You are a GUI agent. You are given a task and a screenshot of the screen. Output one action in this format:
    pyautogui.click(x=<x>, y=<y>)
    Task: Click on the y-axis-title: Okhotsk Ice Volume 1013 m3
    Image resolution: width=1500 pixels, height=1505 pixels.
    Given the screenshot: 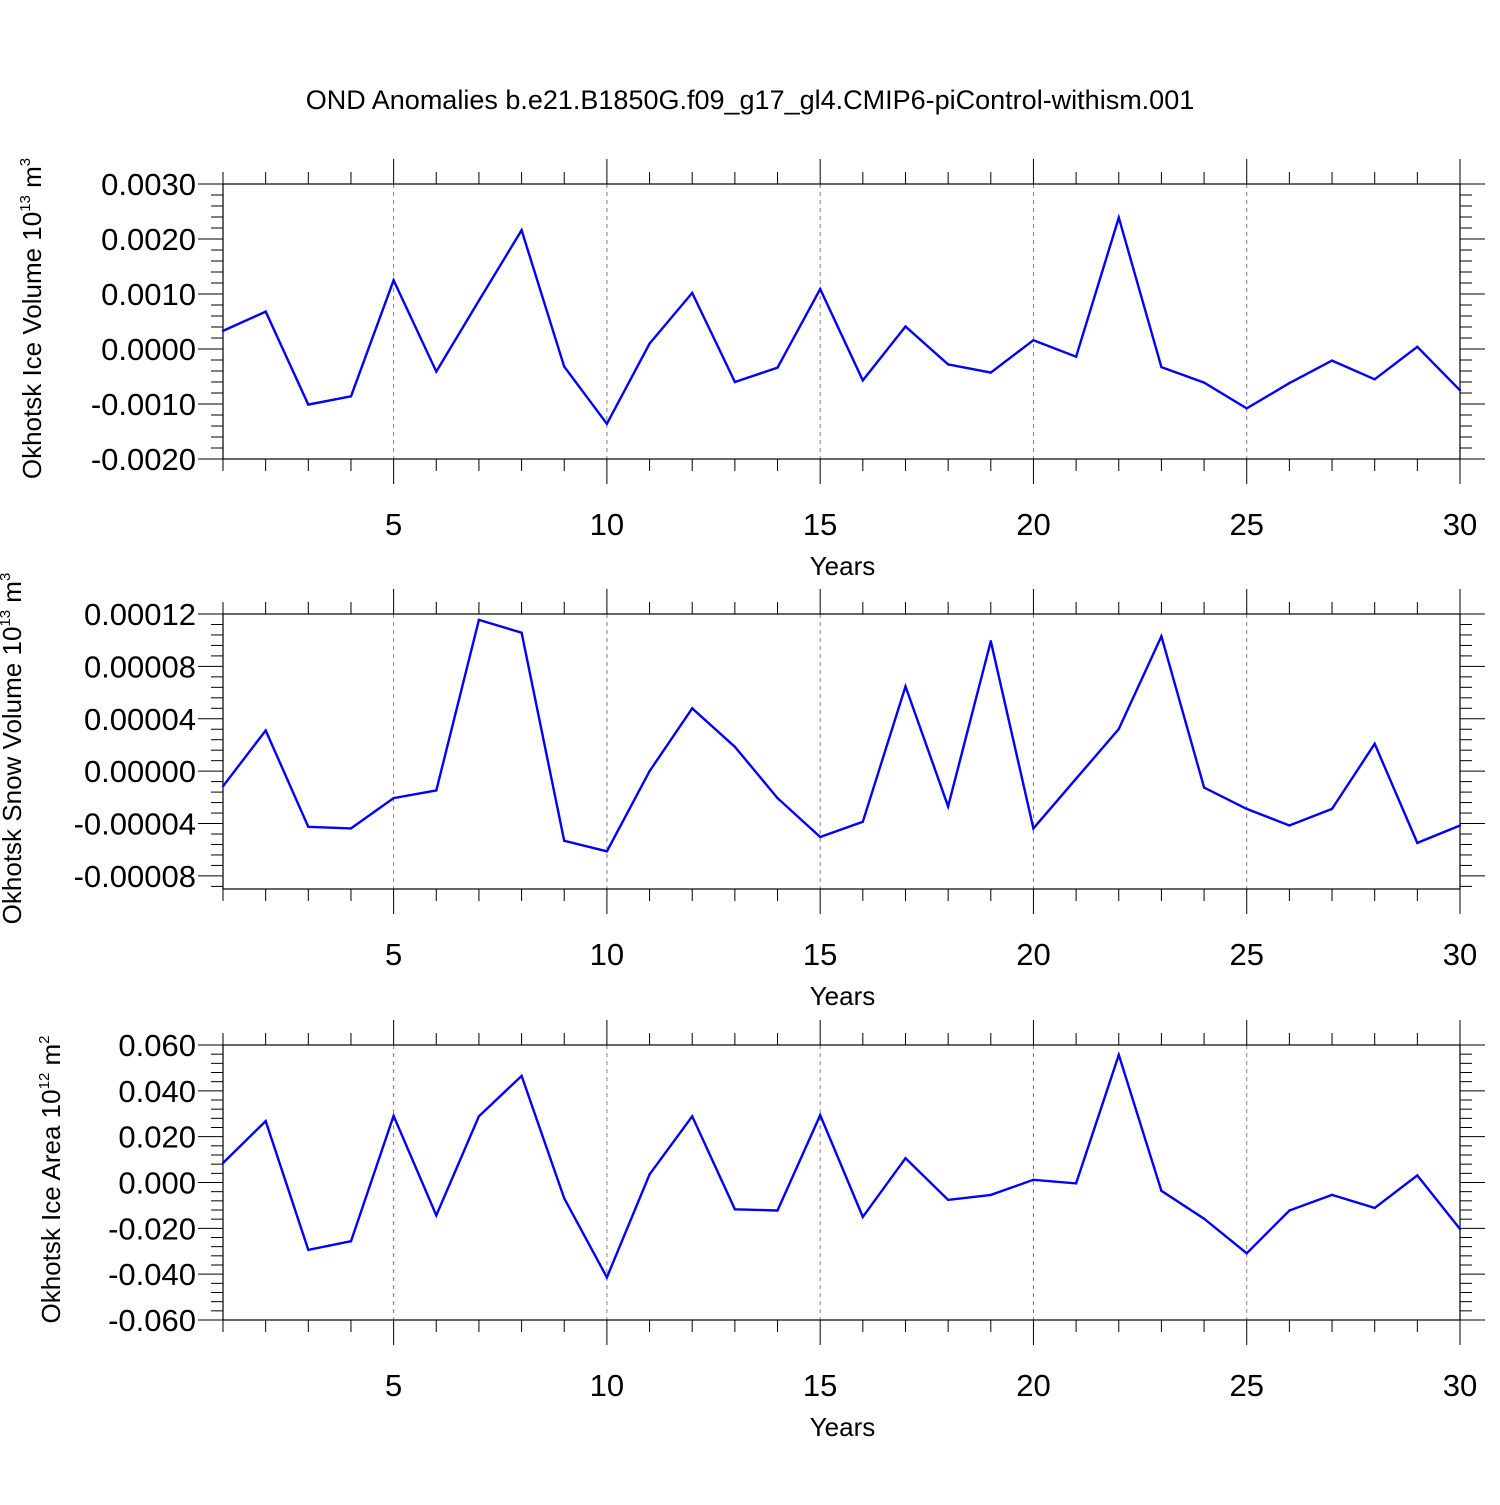 What is the action you would take?
    pyautogui.click(x=32, y=318)
    